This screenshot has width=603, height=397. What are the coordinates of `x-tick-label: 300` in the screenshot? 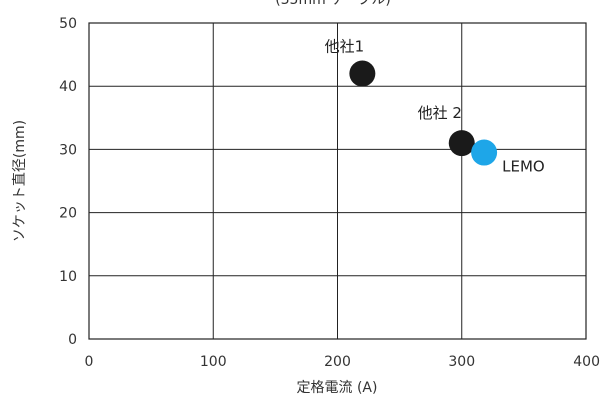 It's located at (461, 362).